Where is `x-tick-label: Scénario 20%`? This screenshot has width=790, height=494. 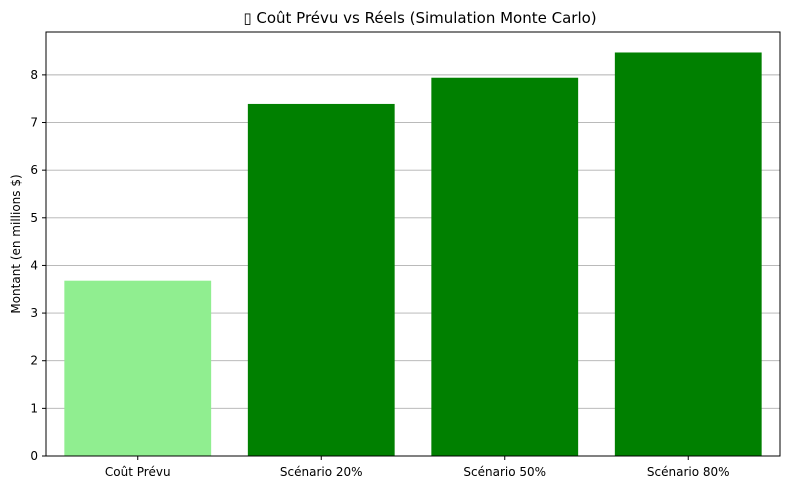
x-tick-label: Scénario 20% is located at coordinates (321, 472).